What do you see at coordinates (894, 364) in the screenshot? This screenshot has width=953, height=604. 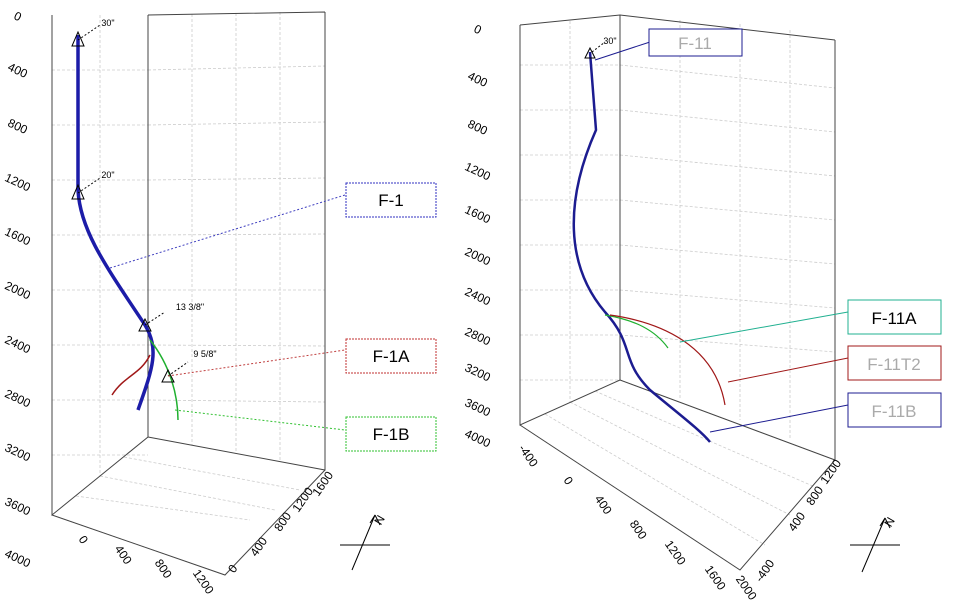 I see `well-label: F-11T2` at bounding box center [894, 364].